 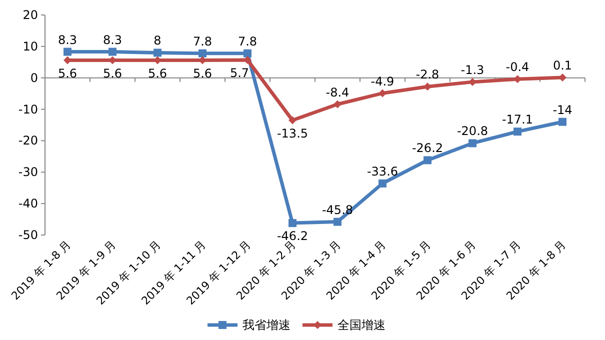 I want to click on y-tick-label: -20, so click(x=28, y=141).